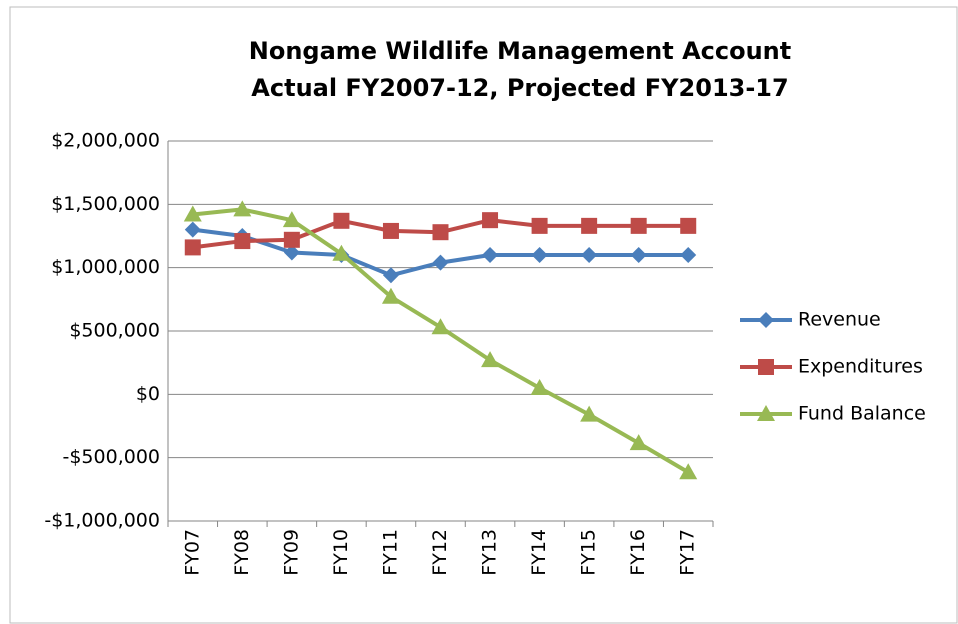  Describe the element at coordinates (105, 267) in the screenshot. I see `y-tick-label: $1,000,000` at that location.